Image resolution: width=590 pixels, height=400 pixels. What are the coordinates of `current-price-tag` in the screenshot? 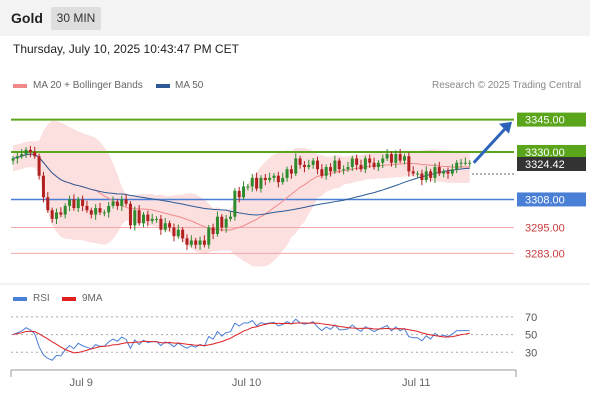 It's located at (551, 164).